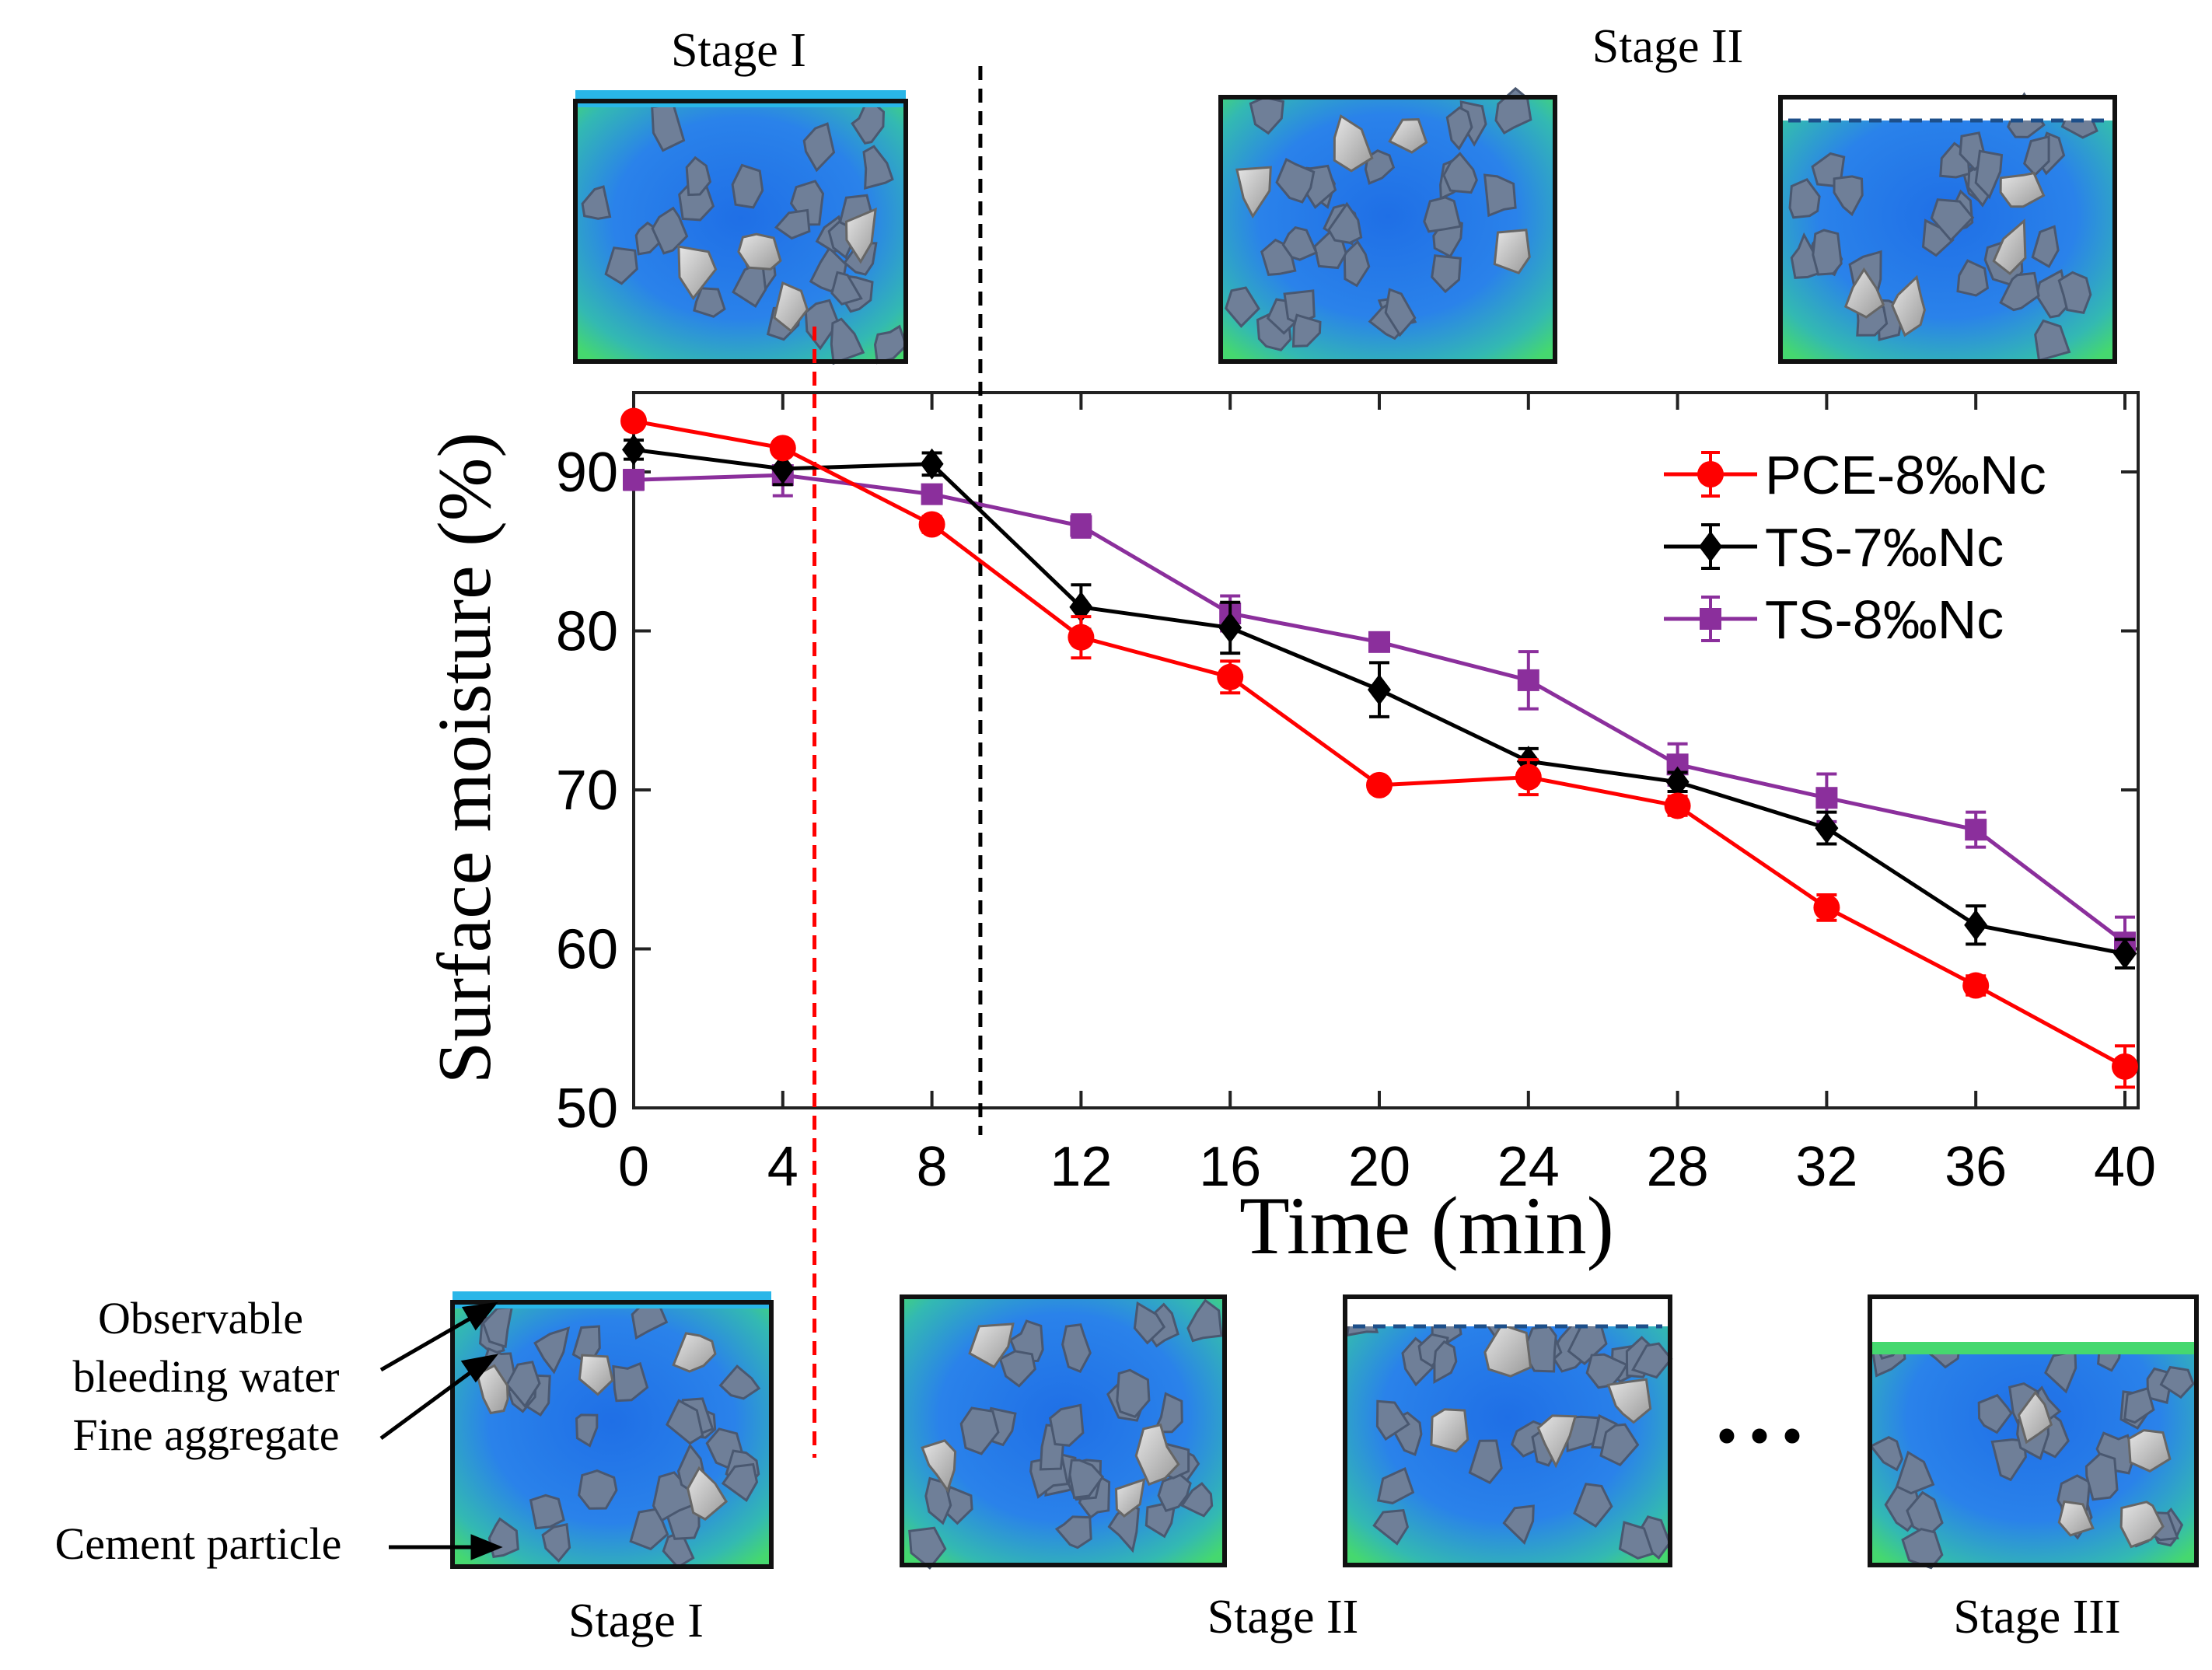 Image resolution: width=2212 pixels, height=1670 pixels. What do you see at coordinates (636, 1621) in the screenshot?
I see `bottom-stage-1-label: Stage I` at bounding box center [636, 1621].